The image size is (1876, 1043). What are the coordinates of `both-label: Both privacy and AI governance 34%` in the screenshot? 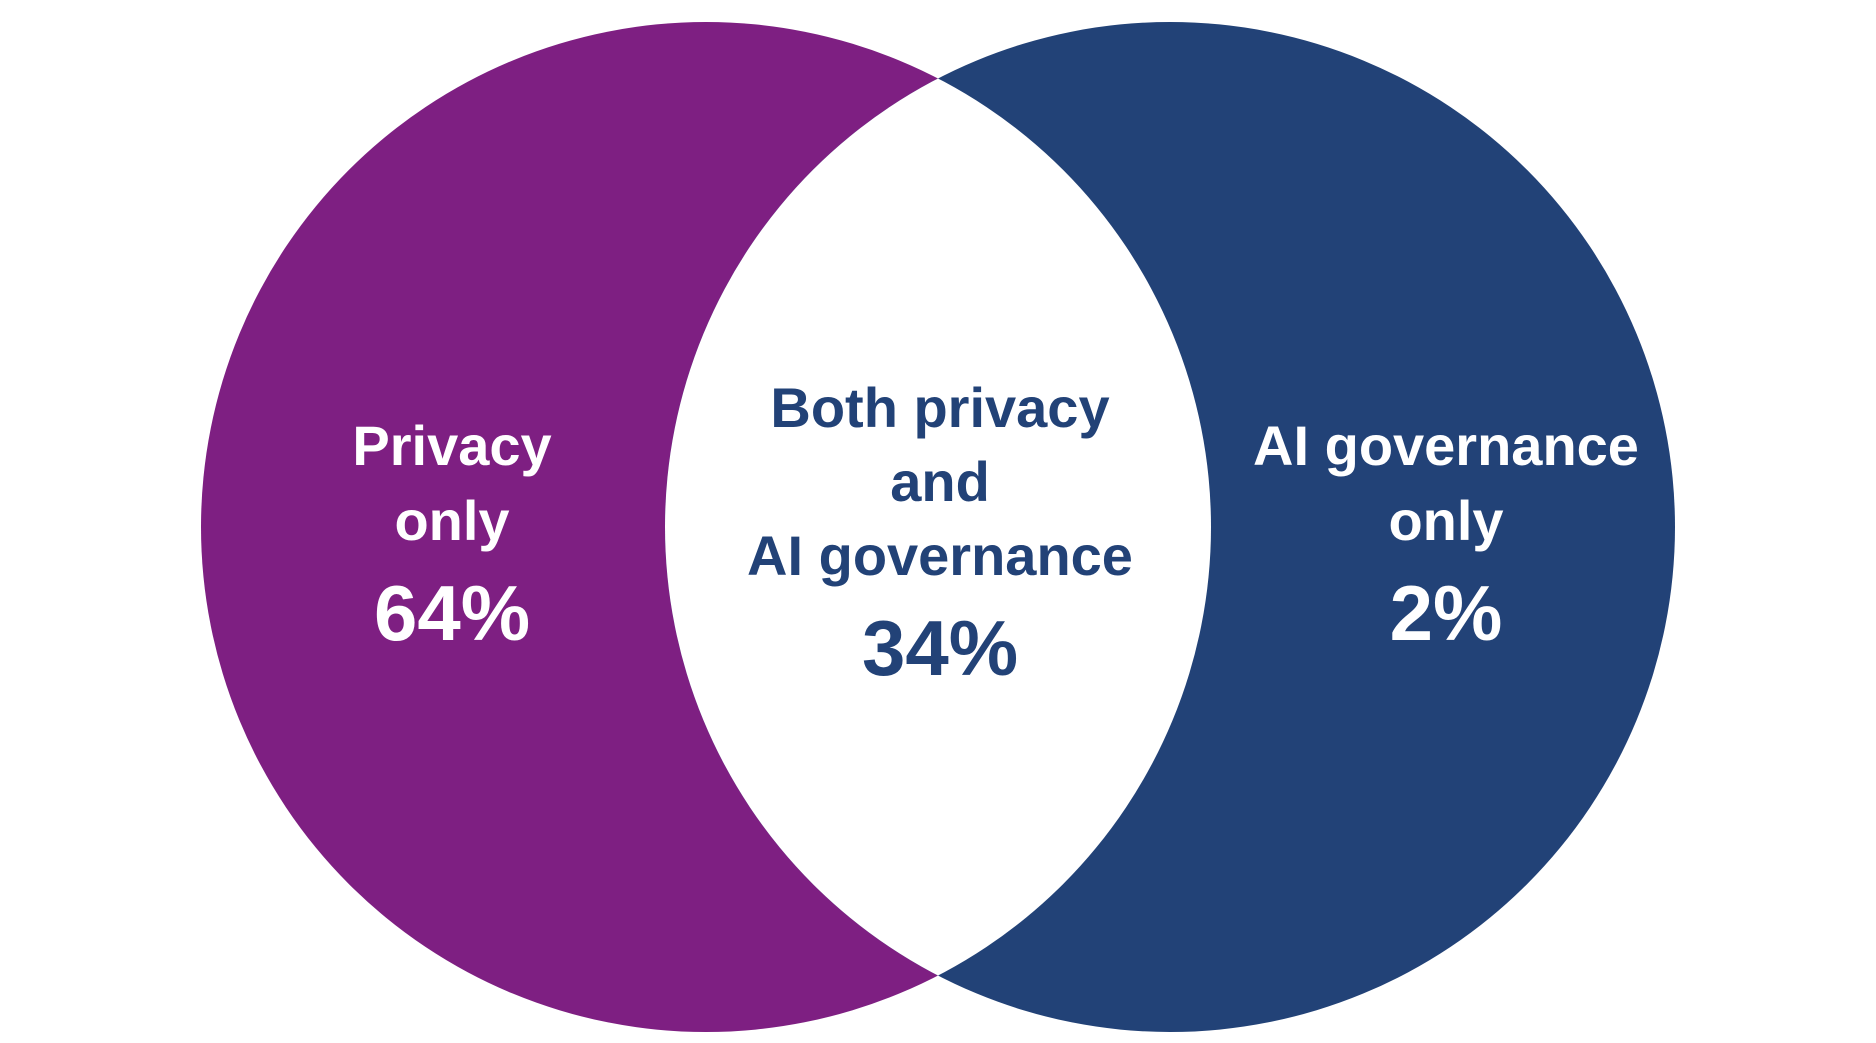 It's located at (940, 534).